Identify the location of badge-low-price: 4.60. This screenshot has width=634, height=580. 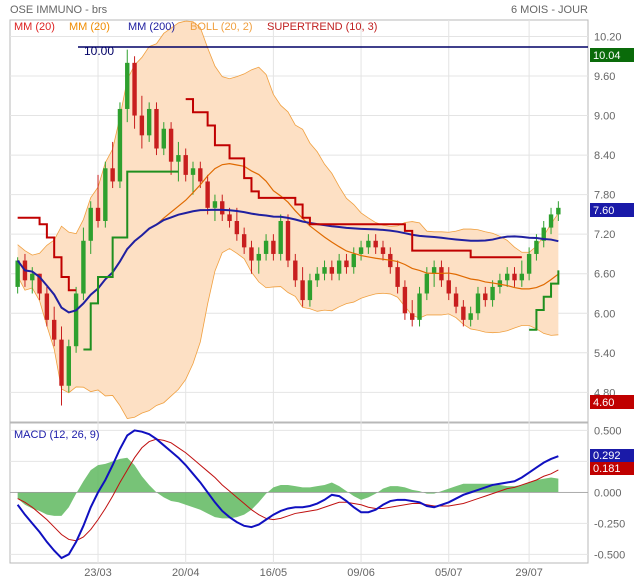
(612, 402).